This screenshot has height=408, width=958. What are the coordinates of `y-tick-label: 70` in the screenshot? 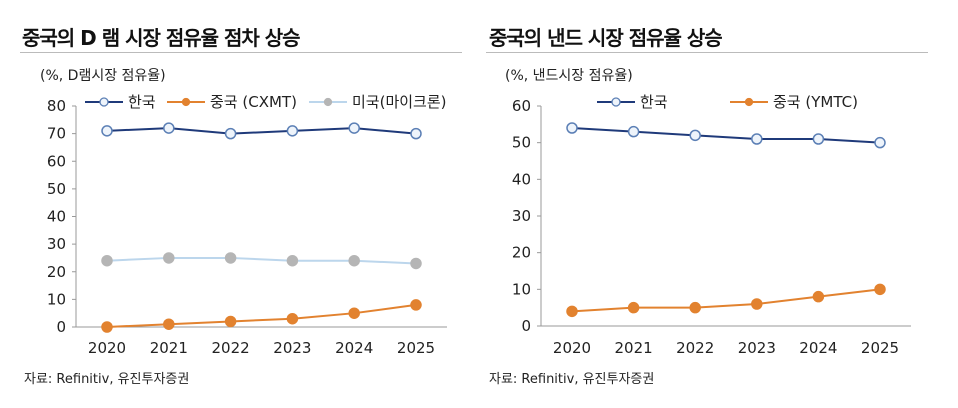 It's located at (56, 134).